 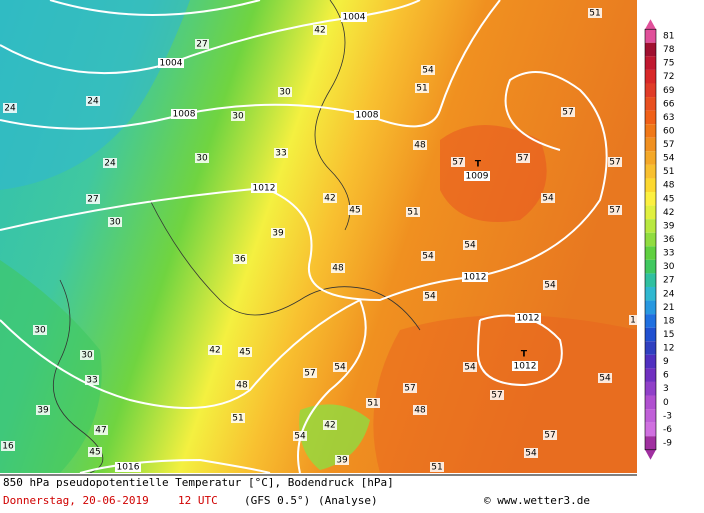 I want to click on colorbar-label: 57, so click(x=668, y=145).